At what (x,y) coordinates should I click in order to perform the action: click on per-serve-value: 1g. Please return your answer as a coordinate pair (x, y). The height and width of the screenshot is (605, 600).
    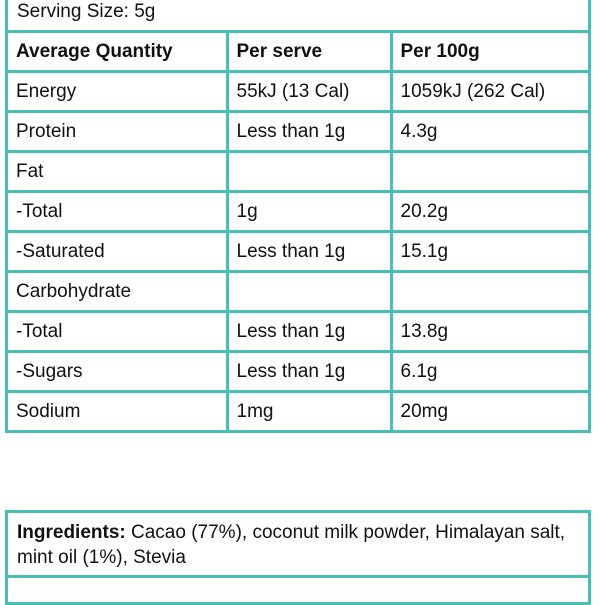
    Looking at the image, I should click on (309, 211).